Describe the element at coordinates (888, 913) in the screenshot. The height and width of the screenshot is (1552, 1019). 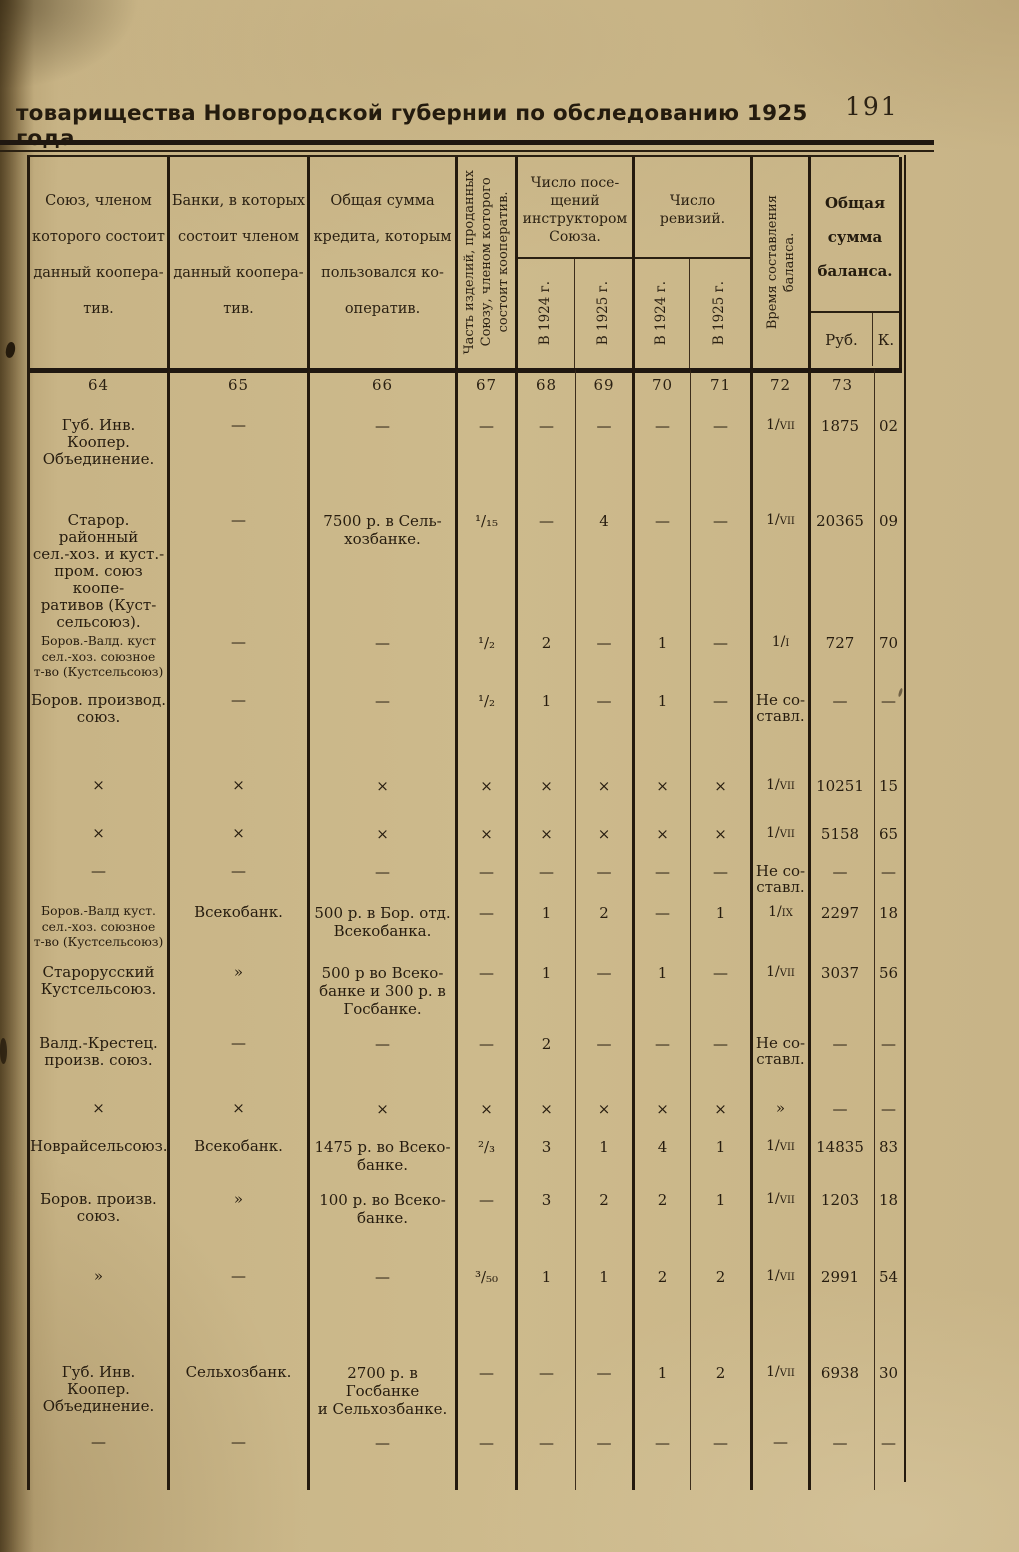
I see `cell-kop: 18` at that location.